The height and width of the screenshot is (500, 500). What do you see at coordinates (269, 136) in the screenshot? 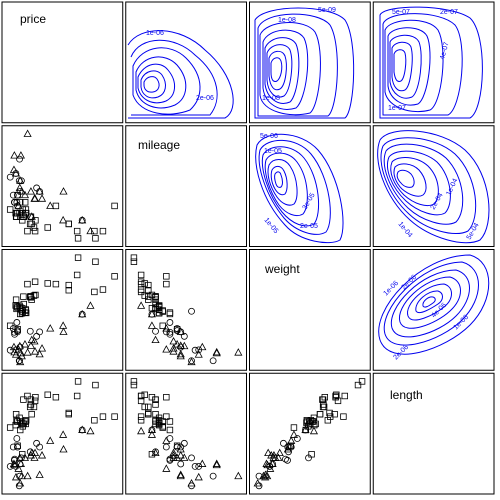
I see `contour-label: 5e-06` at bounding box center [269, 136].